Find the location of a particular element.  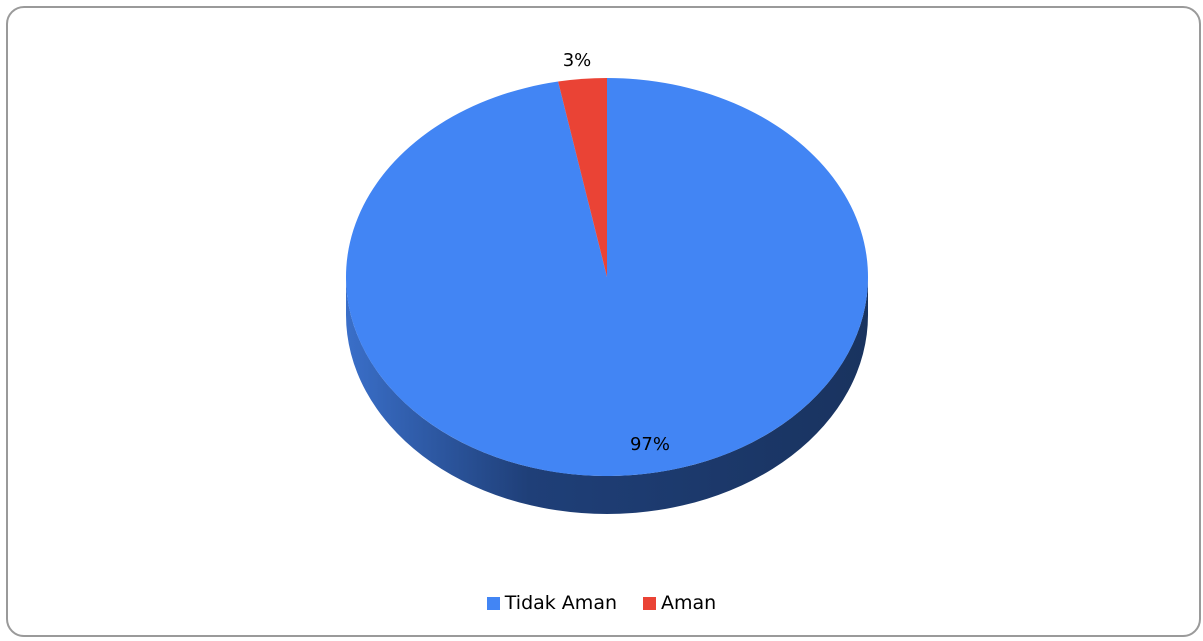

data-label-tidak-aman: 97% is located at coordinates (650, 444).